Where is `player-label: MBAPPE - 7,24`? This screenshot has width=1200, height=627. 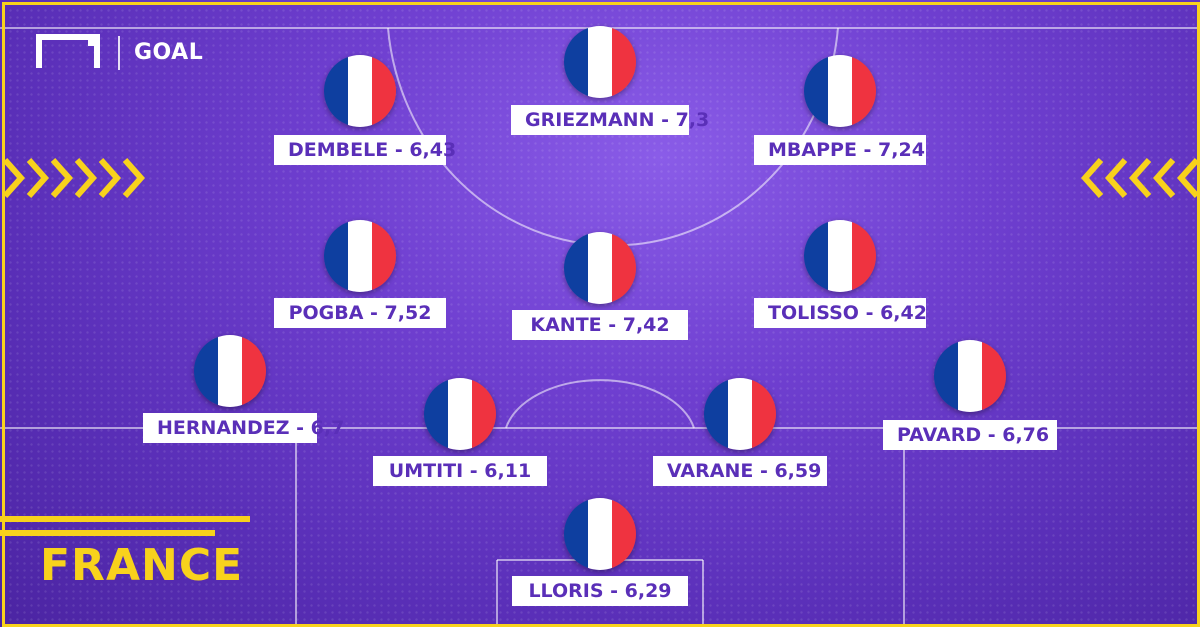 player-label: MBAPPE - 7,24 is located at coordinates (840, 150).